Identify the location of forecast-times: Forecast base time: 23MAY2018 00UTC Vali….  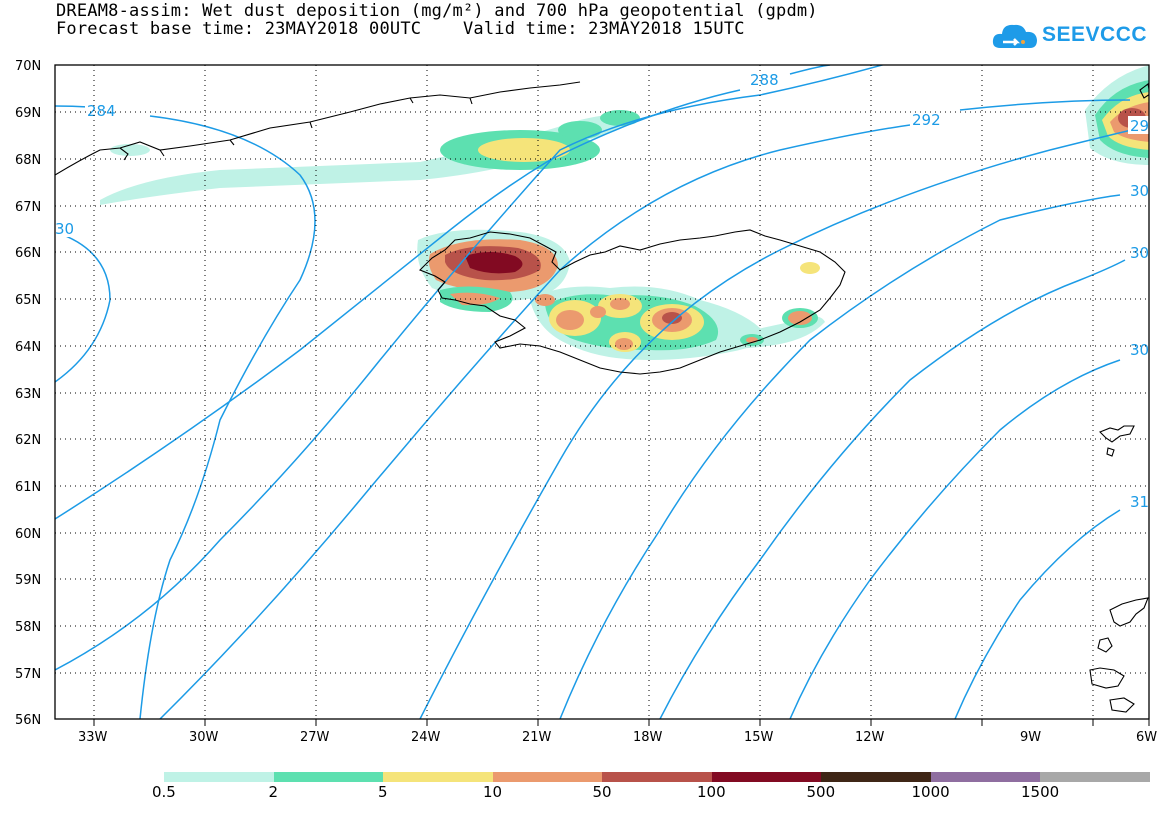
(400, 29).